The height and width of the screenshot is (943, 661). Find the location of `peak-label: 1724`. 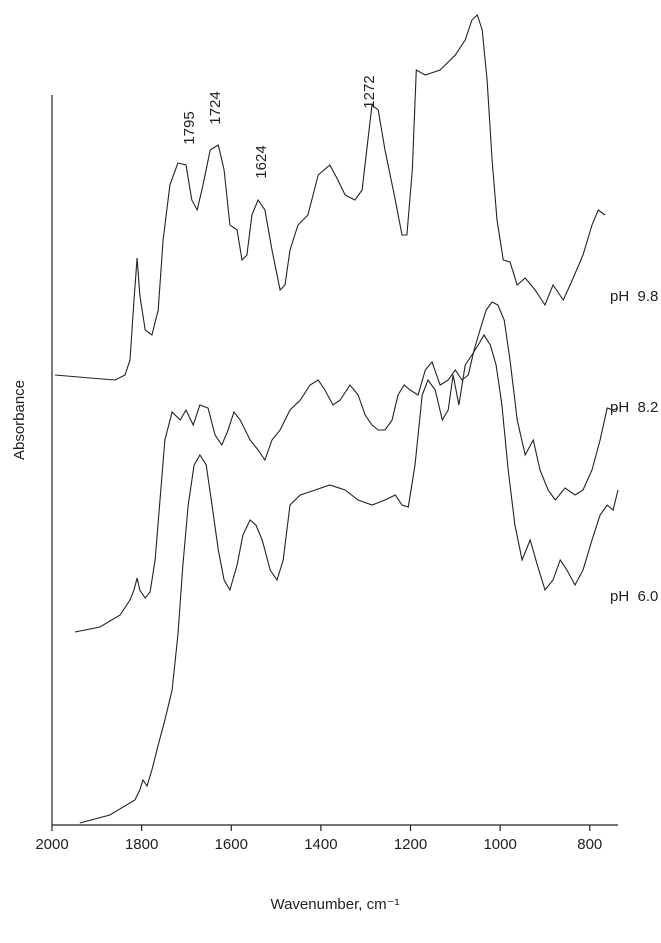

peak-label: 1724 is located at coordinates (215, 107).